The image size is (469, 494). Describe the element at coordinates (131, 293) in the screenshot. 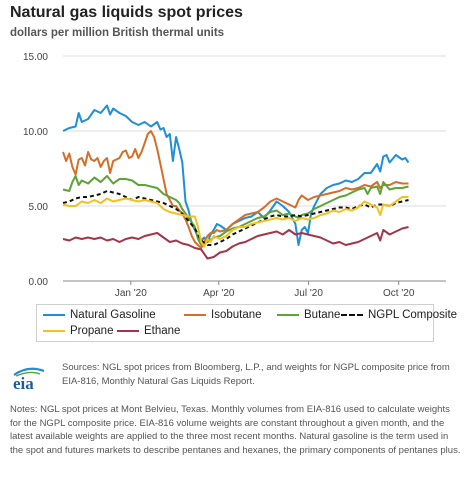

I see `x-tick-label: Jan '20` at that location.